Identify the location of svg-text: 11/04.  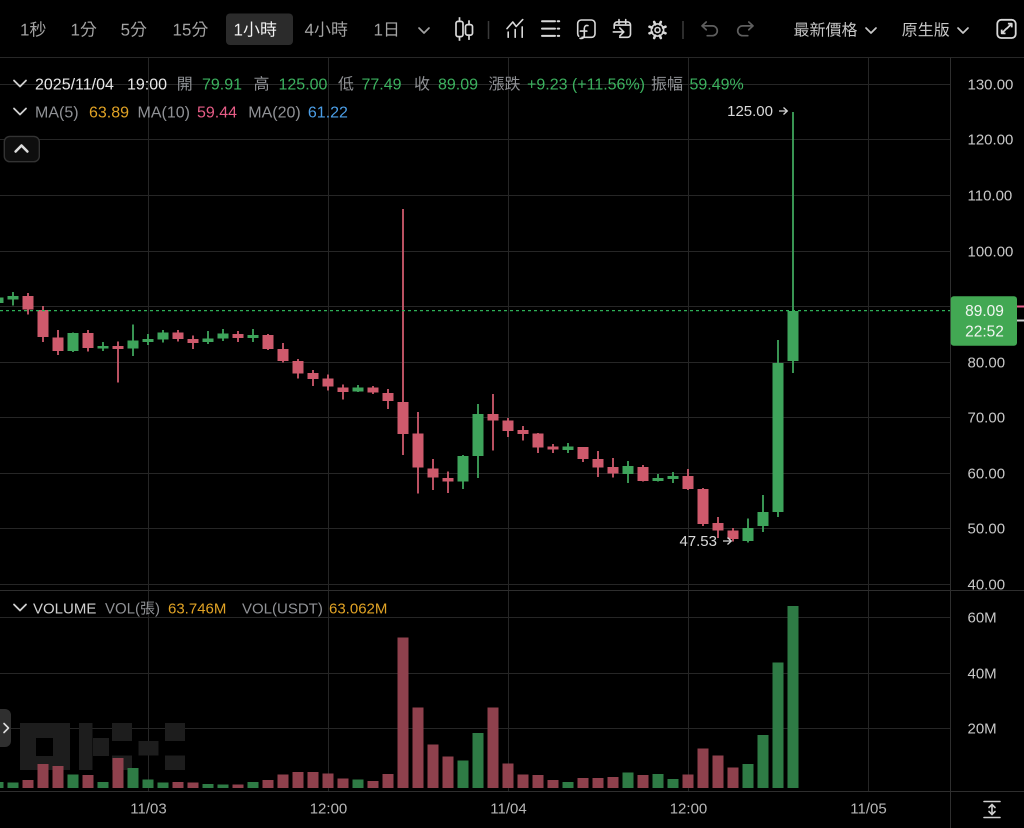
(508, 809).